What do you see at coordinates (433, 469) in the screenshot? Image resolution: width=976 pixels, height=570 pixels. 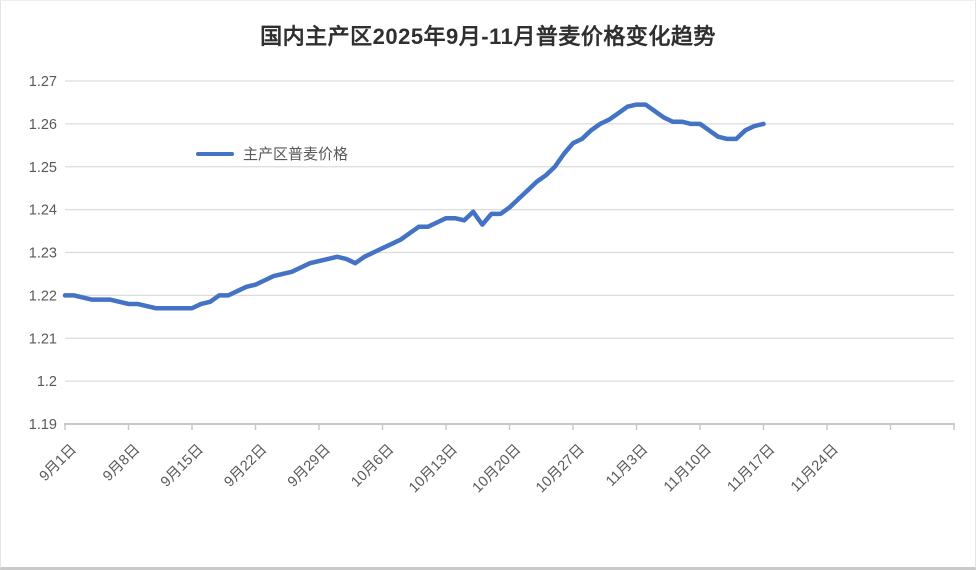 I see `x-axis-tick-label: 10月13日` at bounding box center [433, 469].